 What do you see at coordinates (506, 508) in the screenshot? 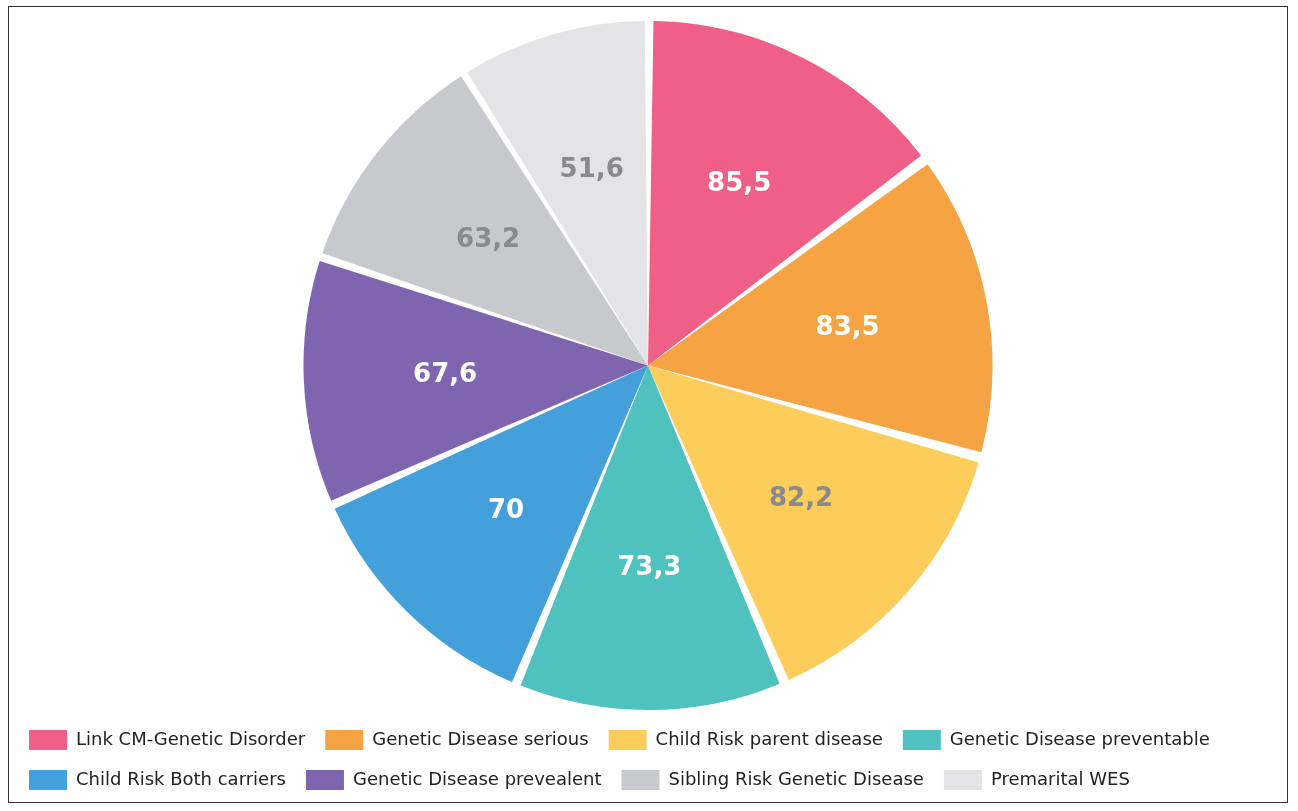
I see `data-label: 70` at bounding box center [506, 508].